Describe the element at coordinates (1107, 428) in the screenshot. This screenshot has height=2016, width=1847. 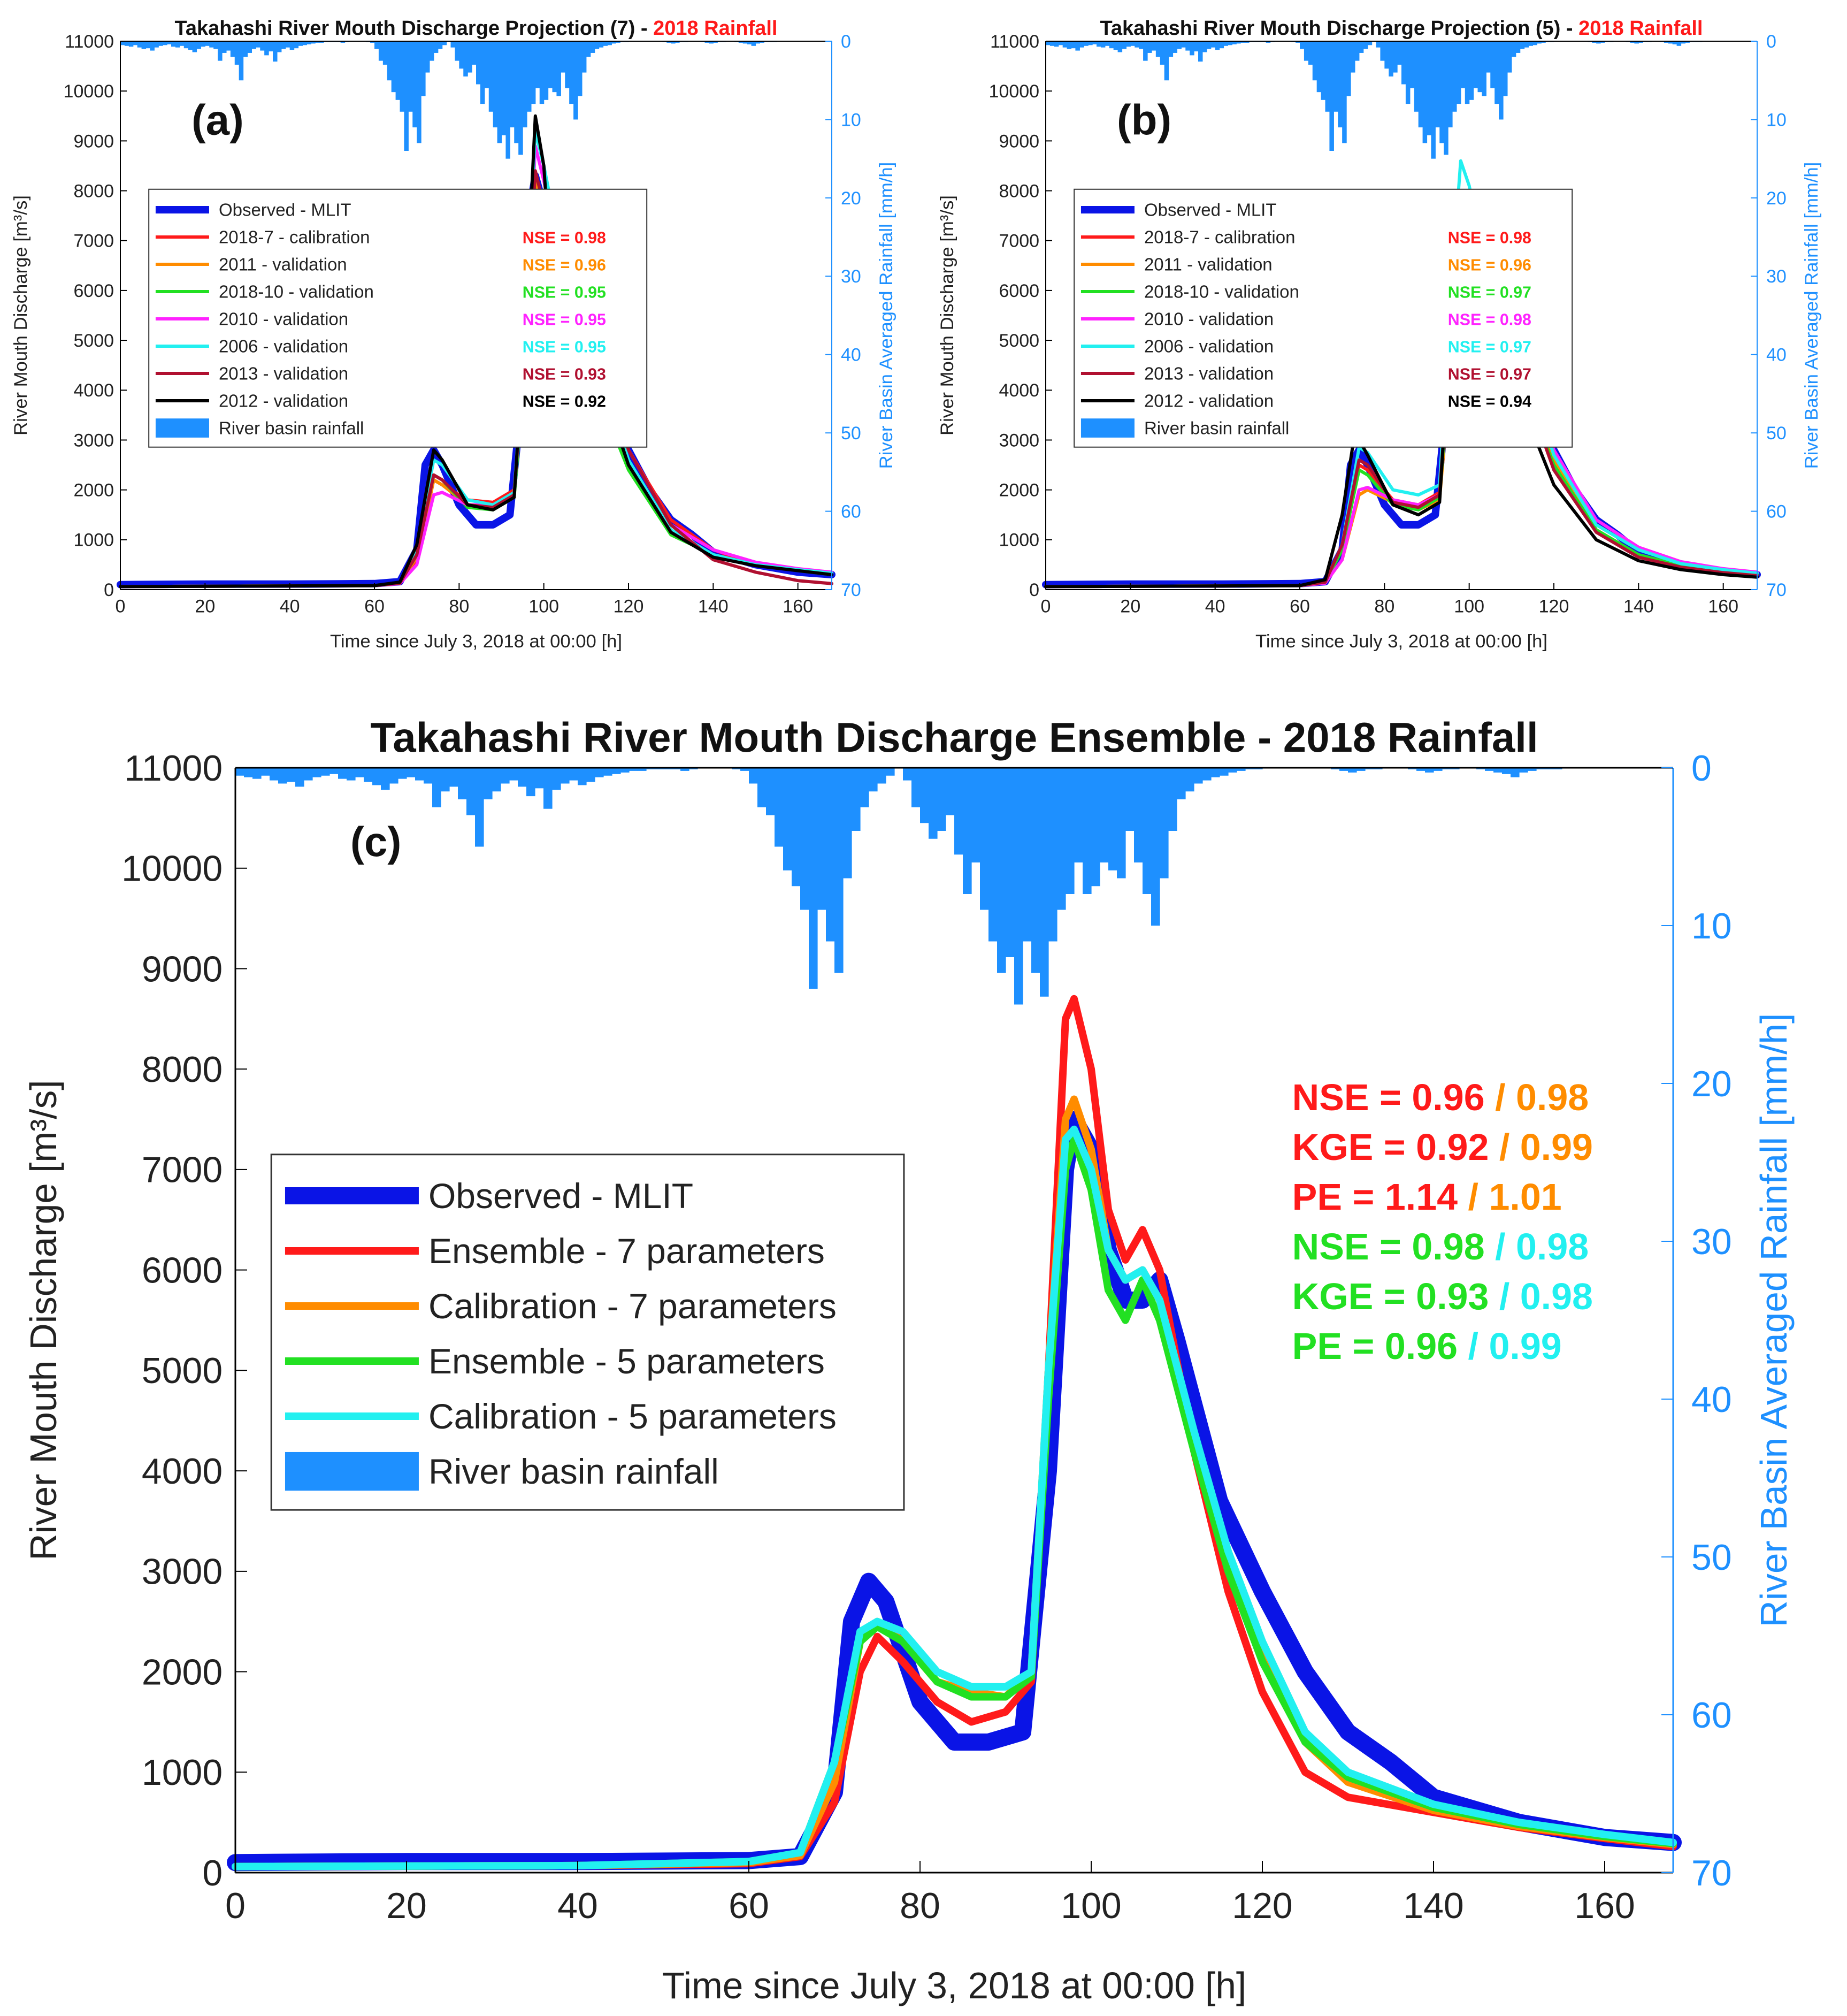
I see `legend-rain-swatch` at that location.